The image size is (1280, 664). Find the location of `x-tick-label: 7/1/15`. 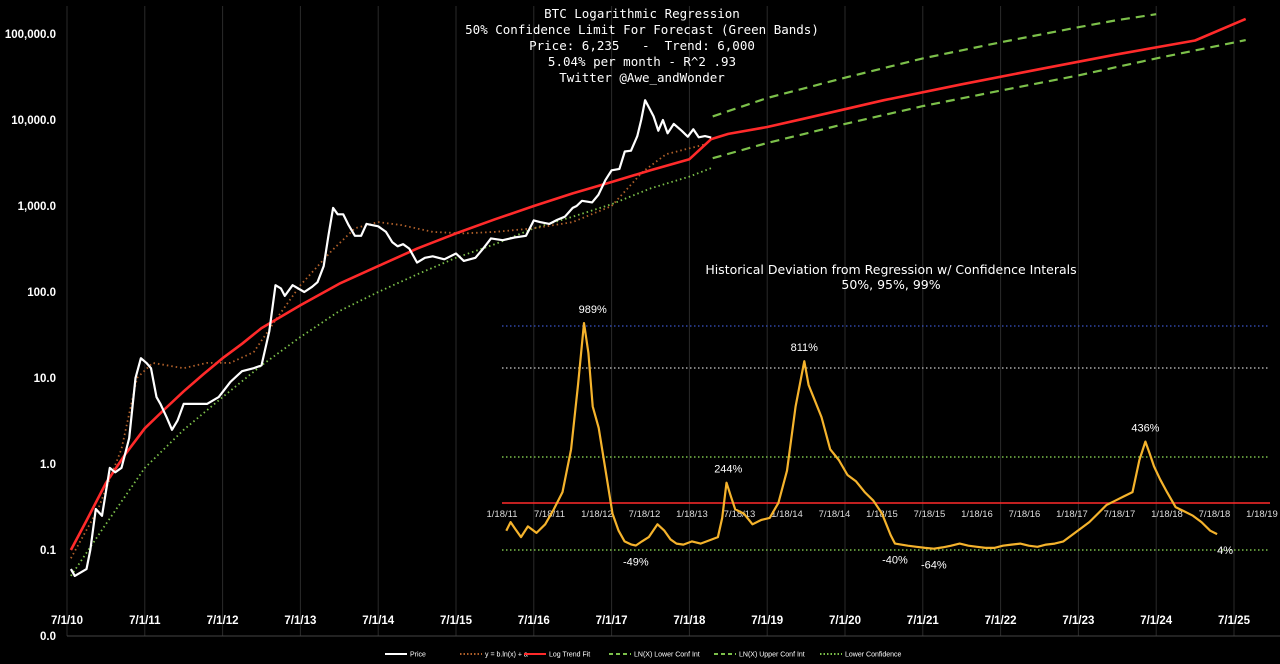

x-tick-label: 7/1/15 is located at coordinates (456, 621).